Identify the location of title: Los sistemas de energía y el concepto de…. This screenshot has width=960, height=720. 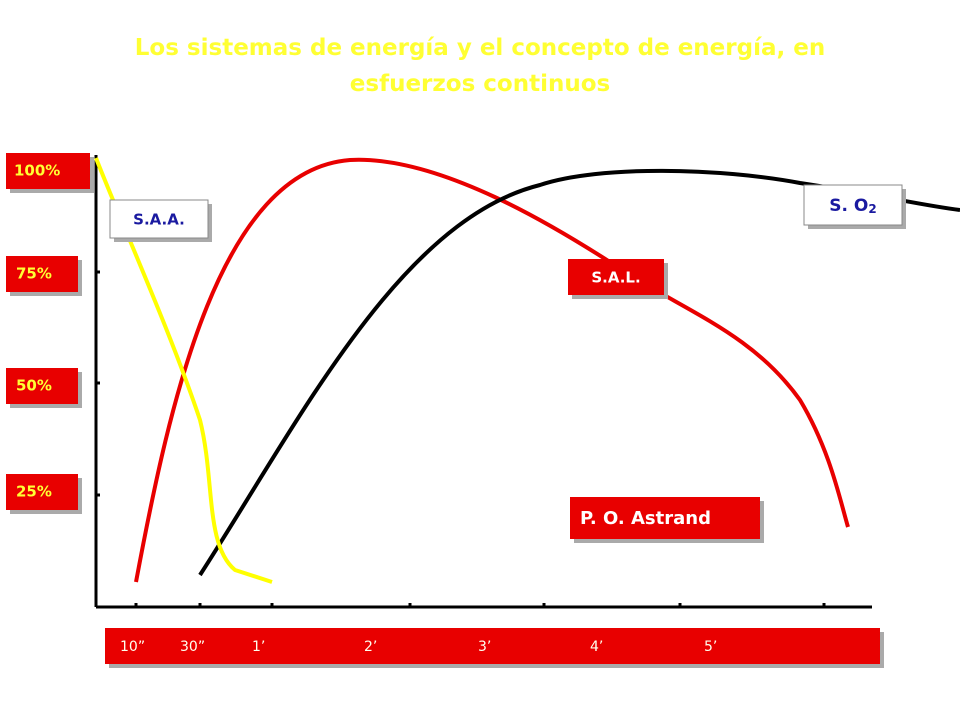
(480, 66).